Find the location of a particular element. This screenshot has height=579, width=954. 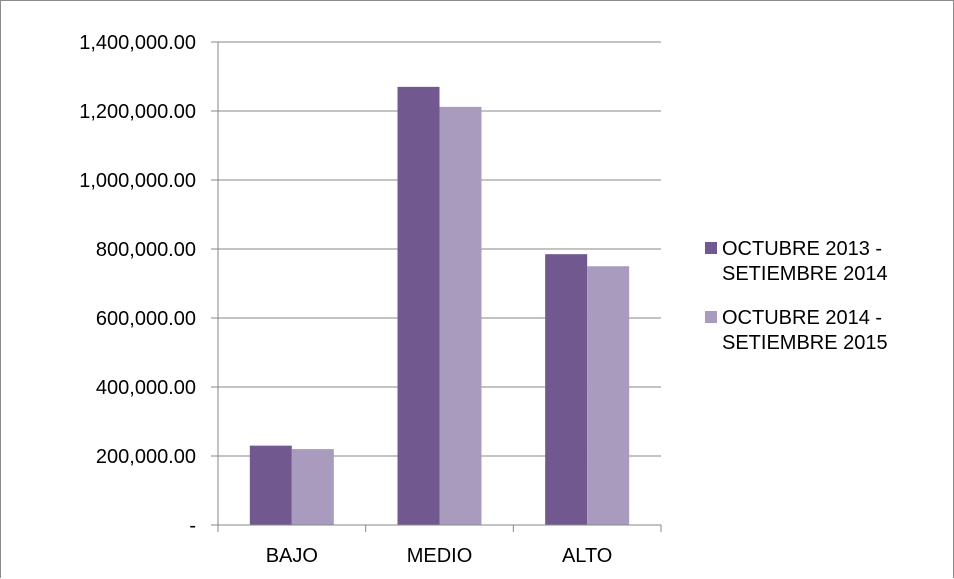

y-tick-label: 1,200,000.00 is located at coordinates (137, 112).